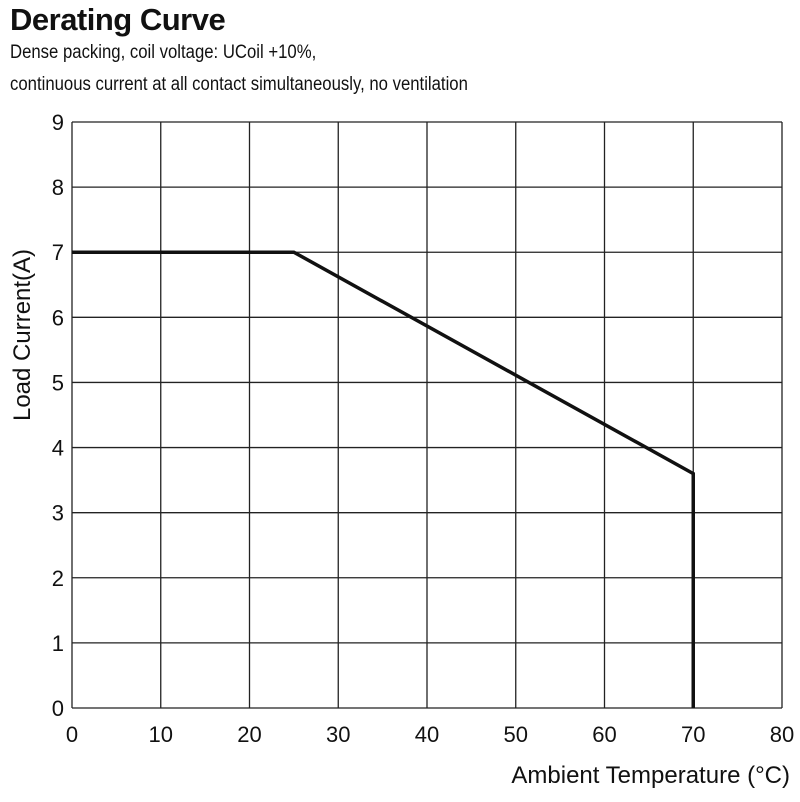 The image size is (800, 802). What do you see at coordinates (604, 734) in the screenshot?
I see `x-tick-label: 60` at bounding box center [604, 734].